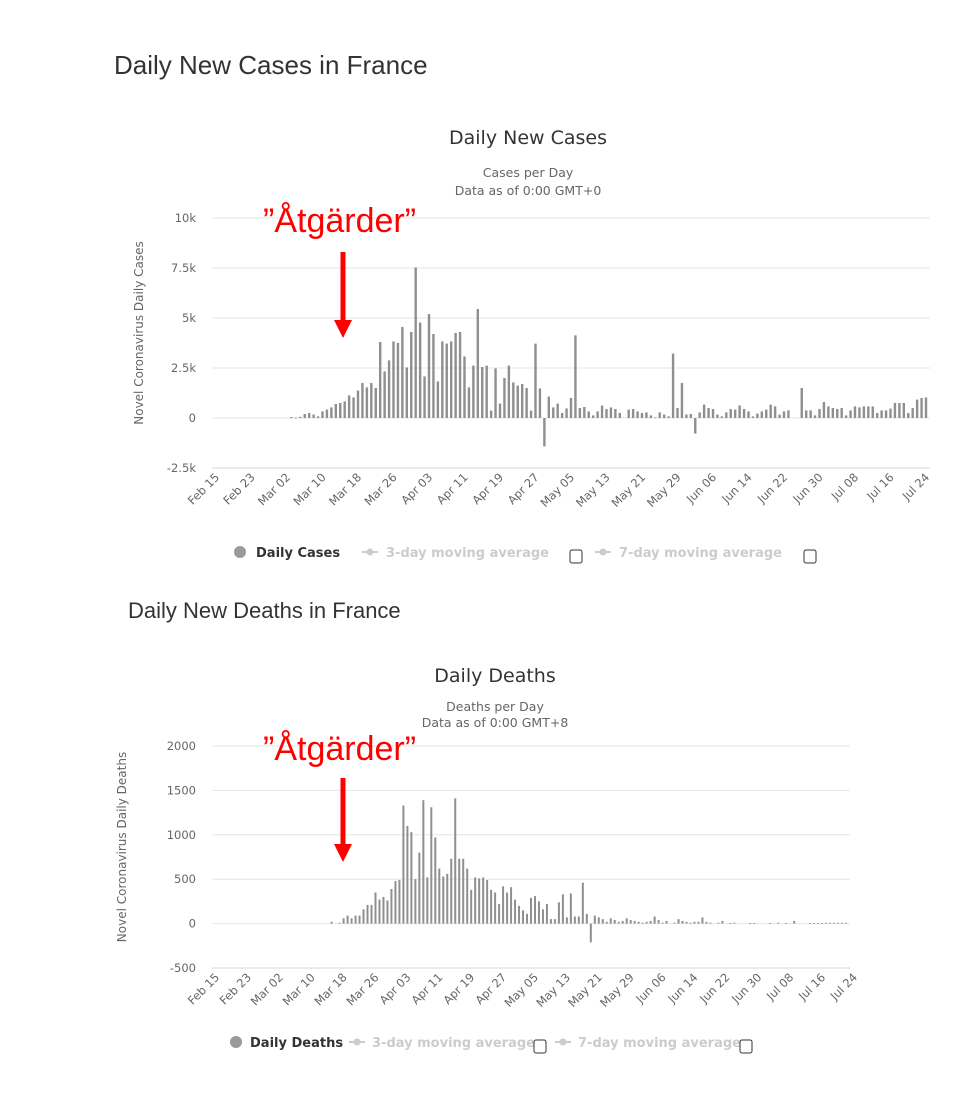  I want to click on deaths-annotation-text: ”Åtgärder”, so click(339, 749).